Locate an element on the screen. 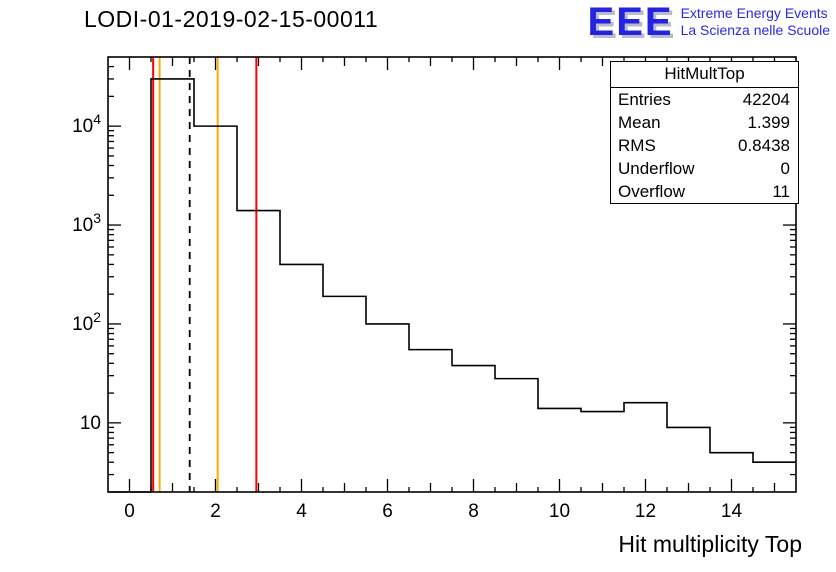  svg-text: 2 is located at coordinates (215, 511).